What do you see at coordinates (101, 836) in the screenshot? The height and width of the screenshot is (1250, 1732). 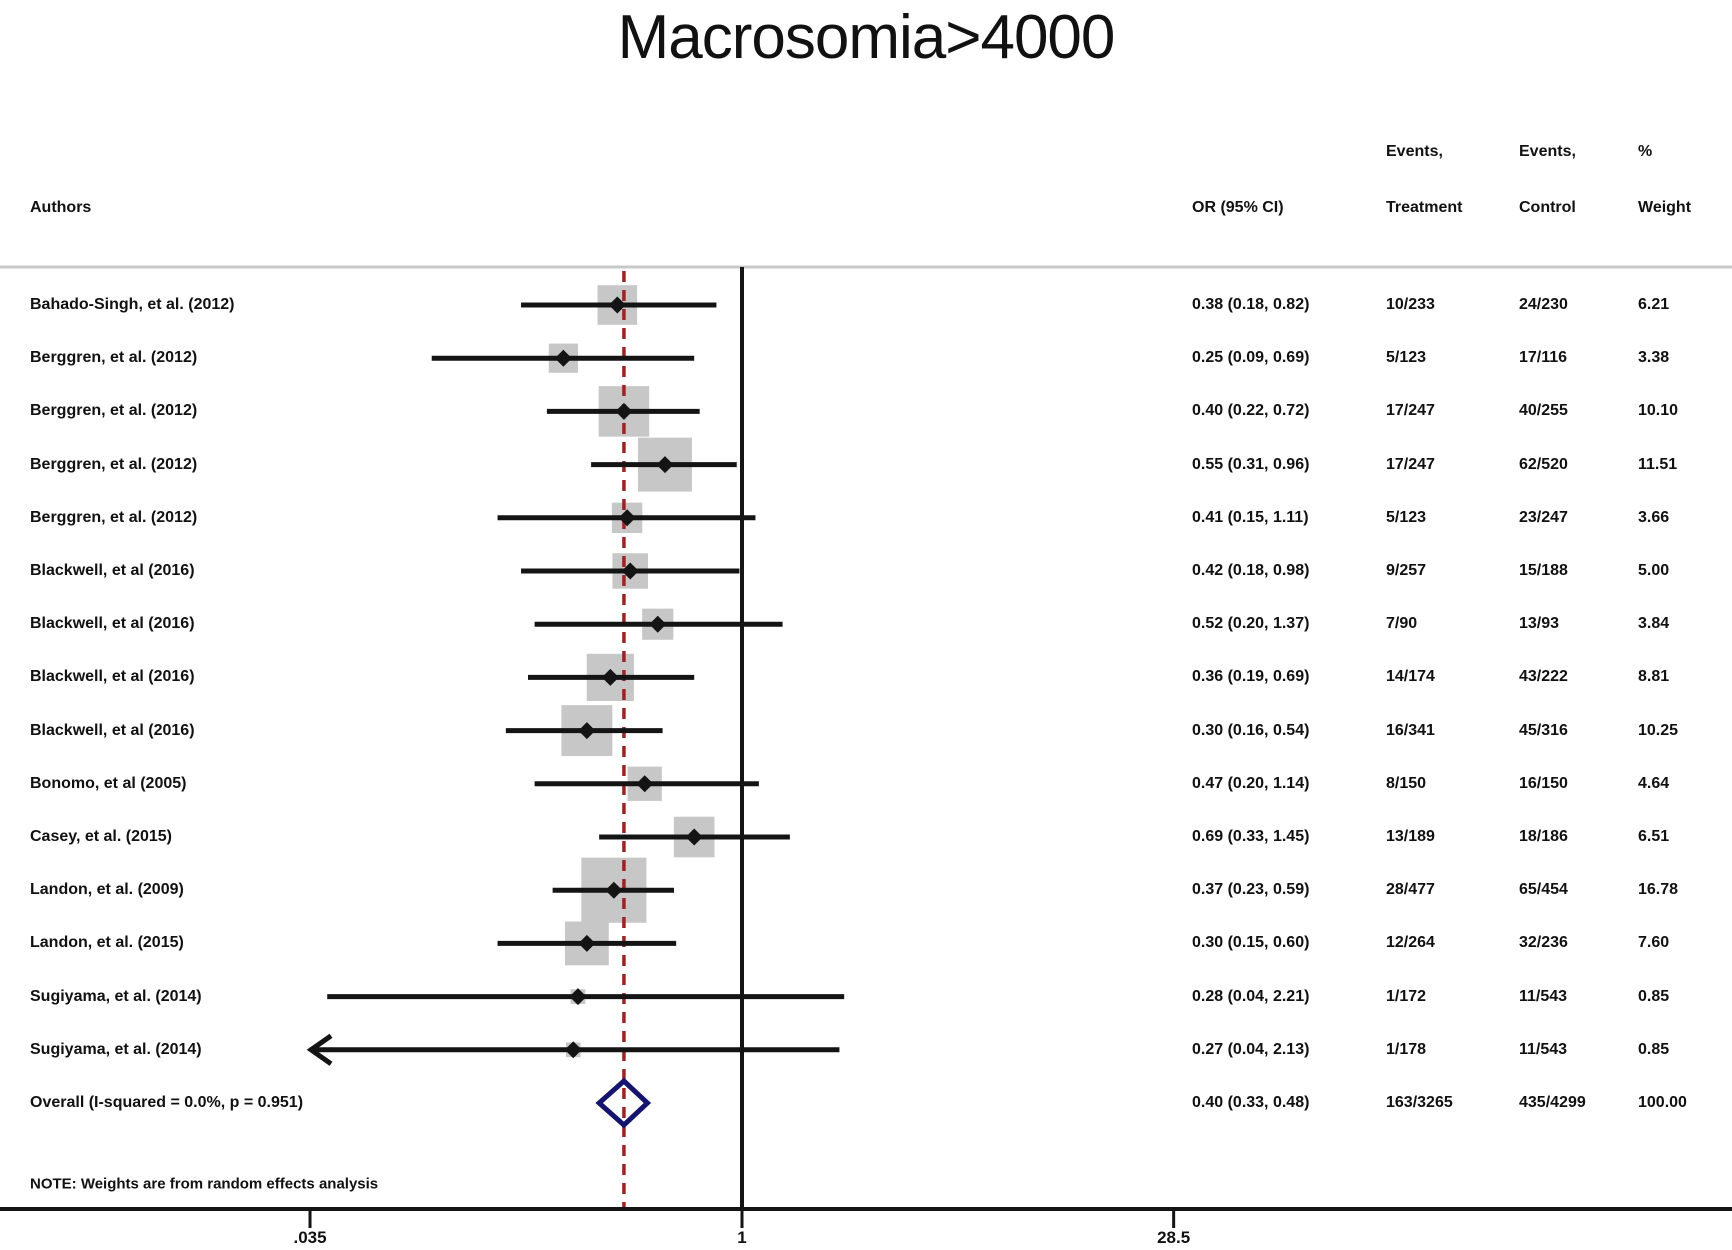 I see `study-author: Casey, et al. (2015)` at bounding box center [101, 836].